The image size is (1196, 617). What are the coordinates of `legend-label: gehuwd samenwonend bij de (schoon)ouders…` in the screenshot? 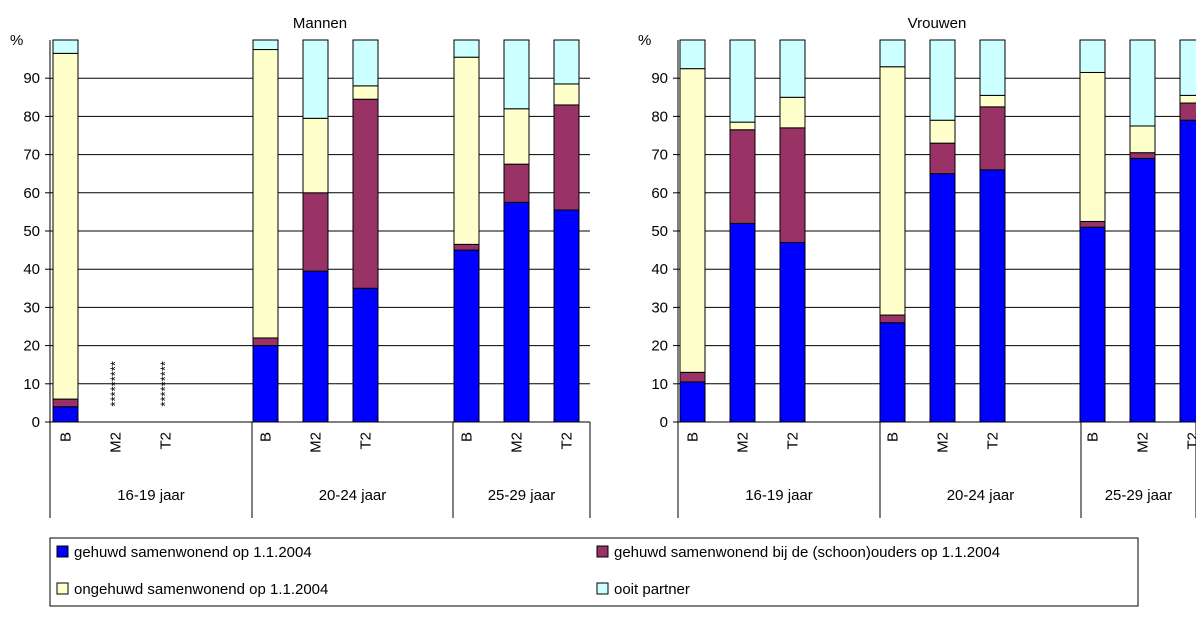 It's located at (807, 552).